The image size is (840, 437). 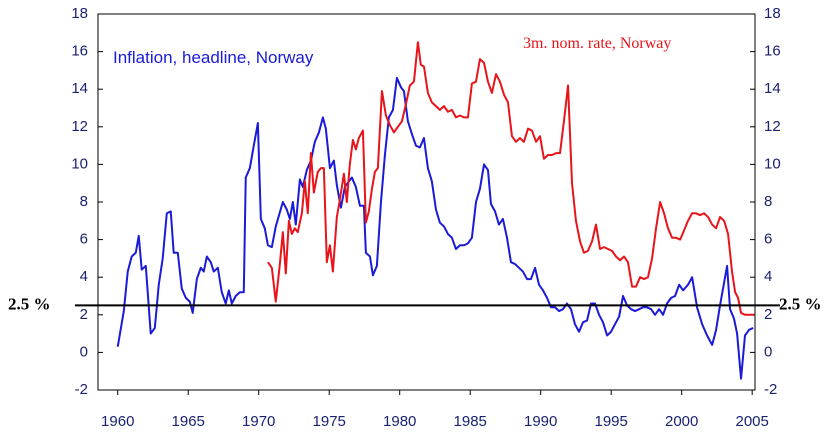 I want to click on x-tick-label: 1990, so click(x=540, y=421).